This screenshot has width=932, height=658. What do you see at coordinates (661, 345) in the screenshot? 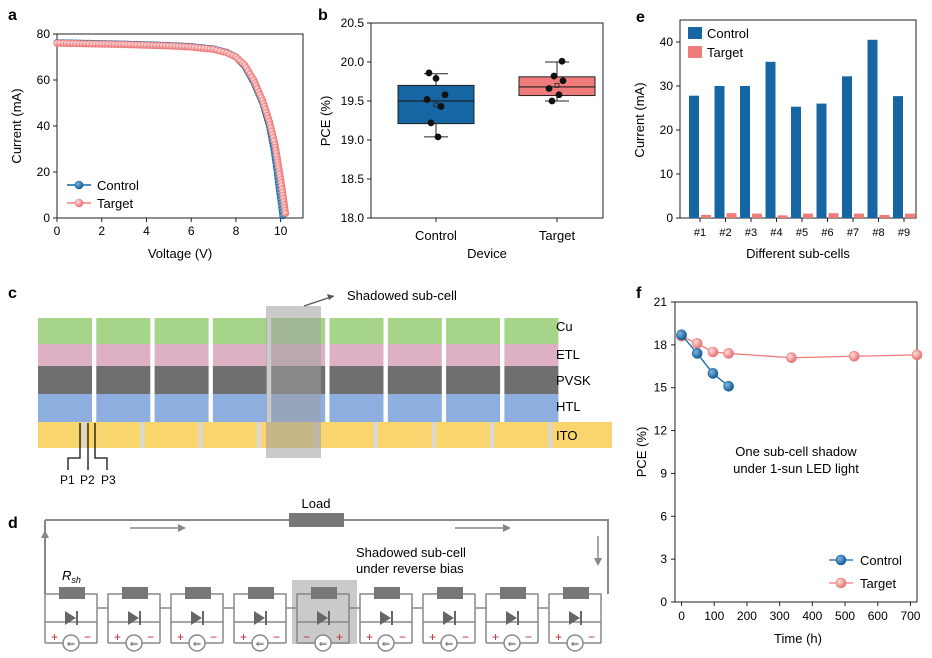
I see `stability-ytick-label: 18` at bounding box center [661, 345].